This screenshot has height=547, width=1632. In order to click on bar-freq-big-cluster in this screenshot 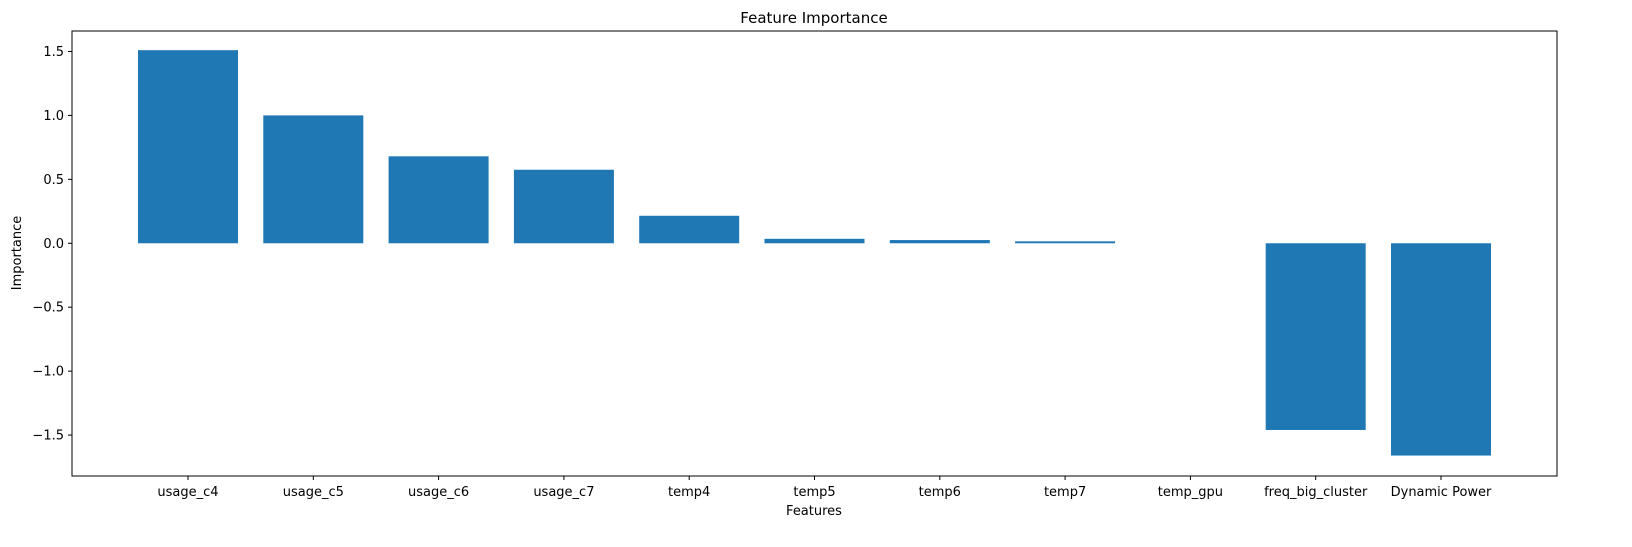, I will do `click(1315, 336)`.